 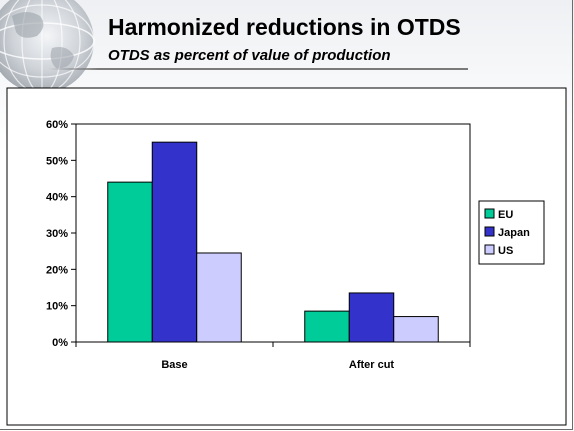 I want to click on y-tick-label: 20%, so click(x=57, y=270).